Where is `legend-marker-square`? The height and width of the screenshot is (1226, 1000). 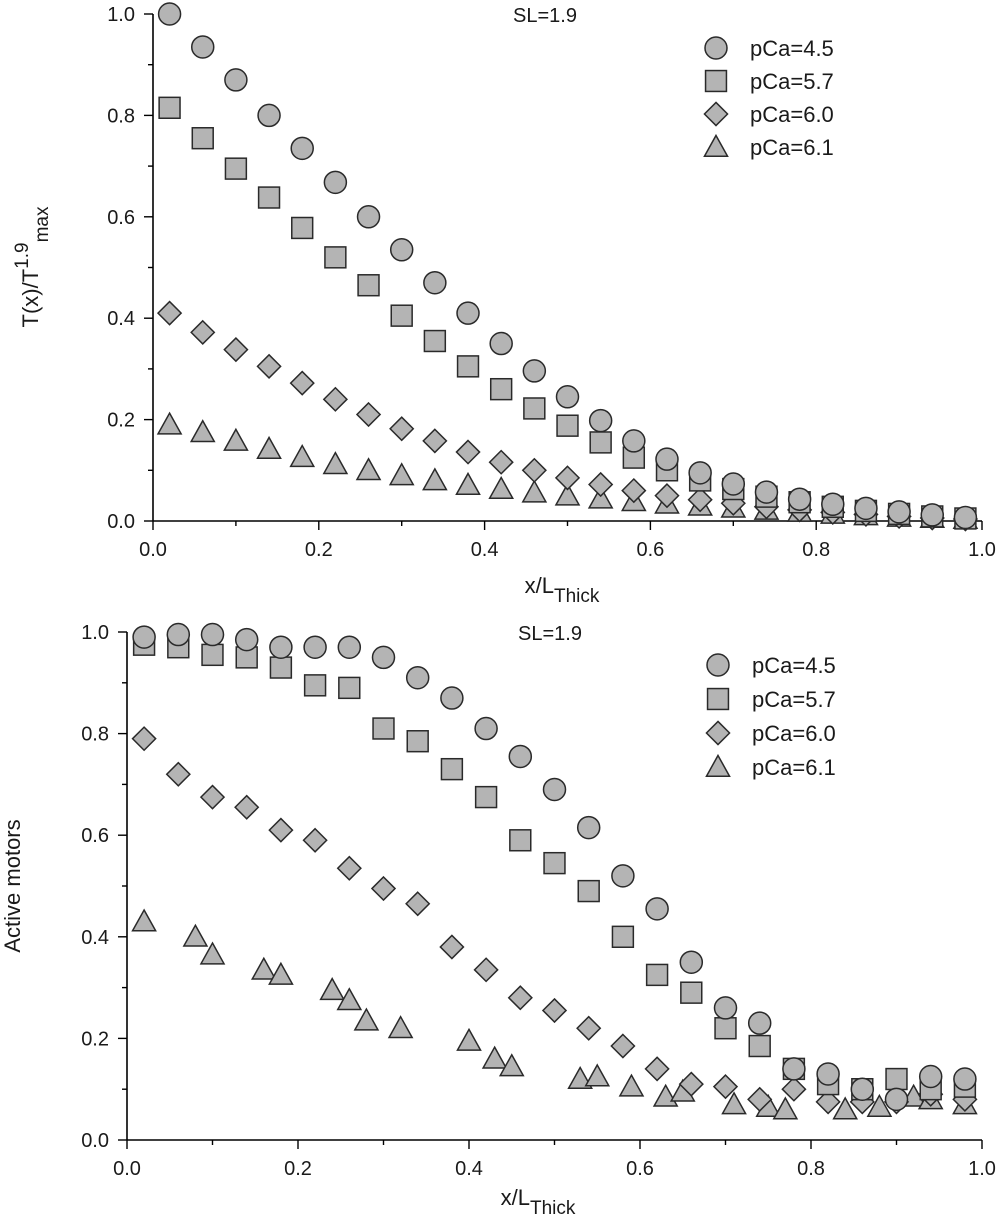
legend-marker-square is located at coordinates (718, 699).